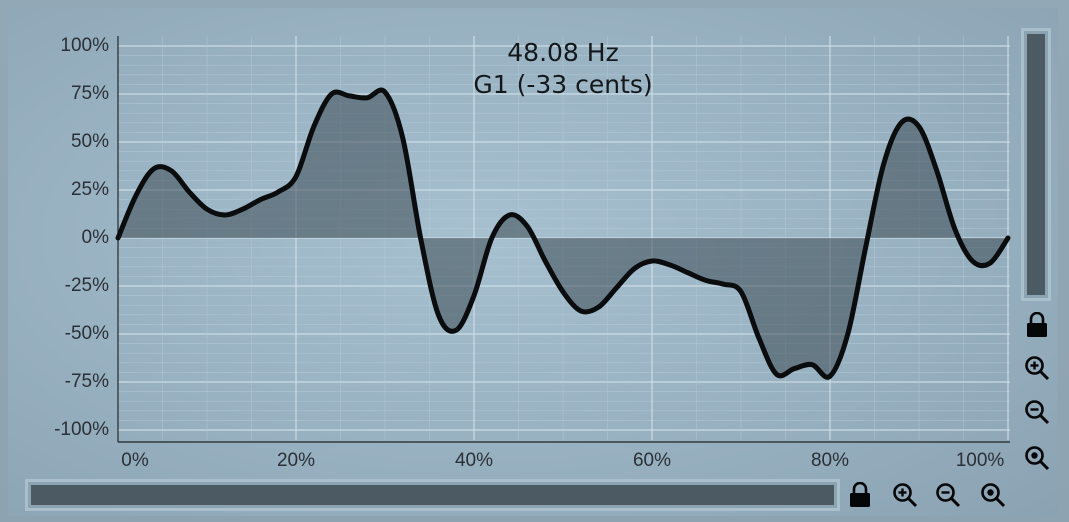 Image resolution: width=1069 pixels, height=522 pixels. What do you see at coordinates (980, 460) in the screenshot?
I see `x-tick-label: 100%` at bounding box center [980, 460].